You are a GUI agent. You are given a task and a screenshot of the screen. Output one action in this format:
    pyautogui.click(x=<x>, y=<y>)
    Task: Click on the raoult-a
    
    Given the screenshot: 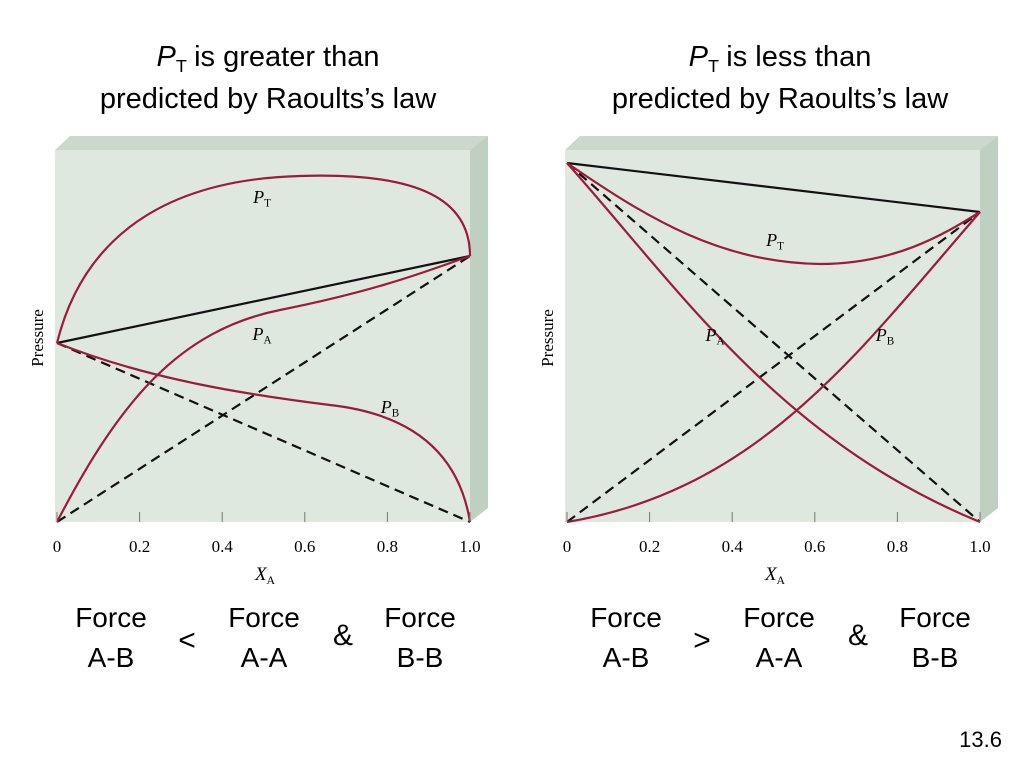 What is the action you would take?
    pyautogui.click(x=263, y=389)
    